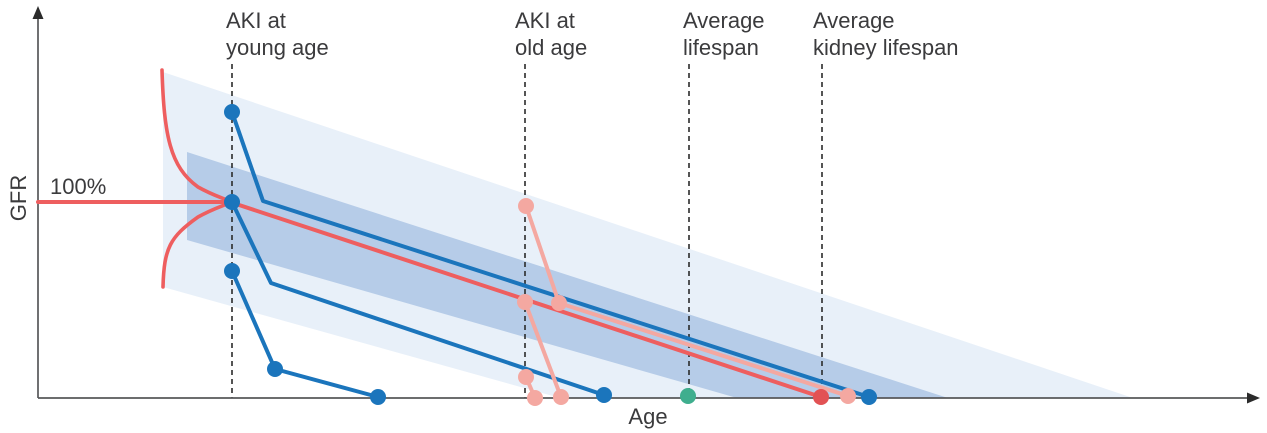 Image resolution: width=1267 pixels, height=433 pixels. I want to click on average-kidney-lifespan-label-line1: Average, so click(854, 20).